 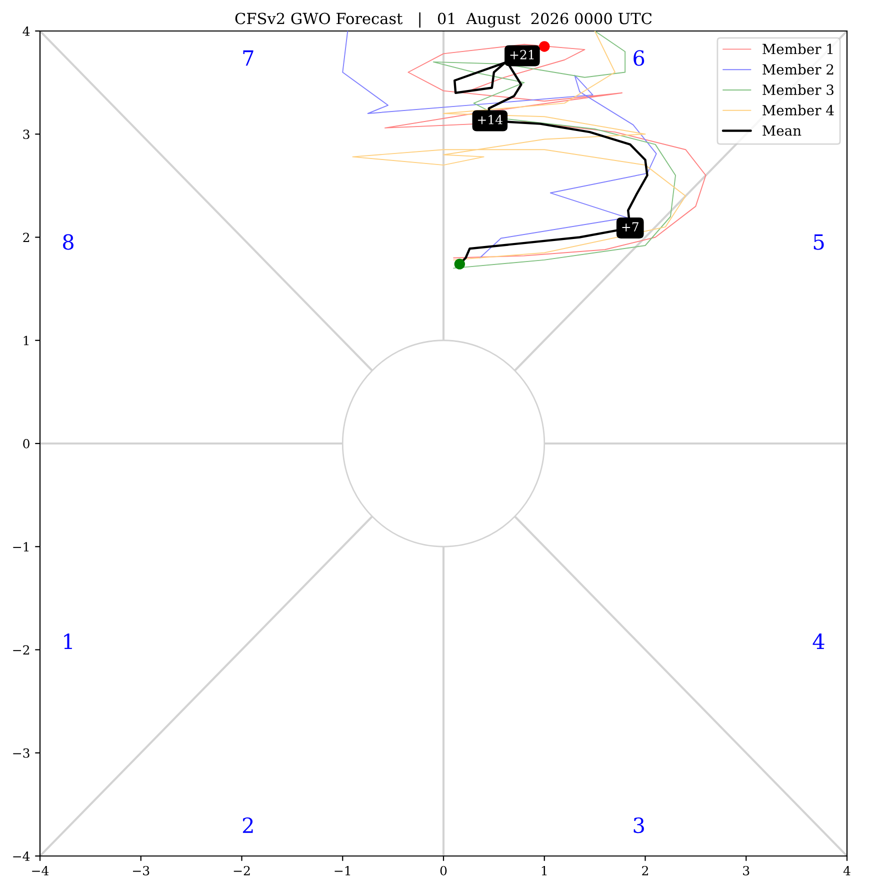 What do you see at coordinates (21, 649) in the screenshot?
I see `y-tick-label: −2` at bounding box center [21, 649].